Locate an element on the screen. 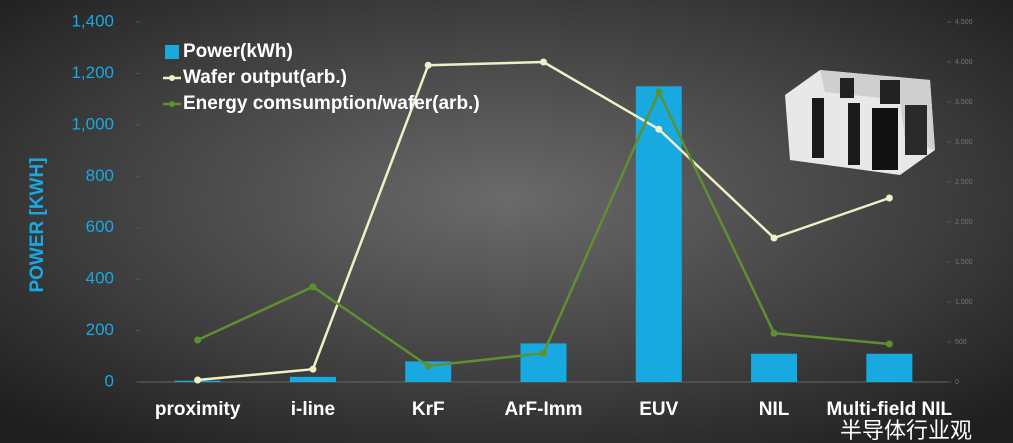 The width and height of the screenshot is (1013, 443). y2-tick-label: 3,500 is located at coordinates (964, 102).